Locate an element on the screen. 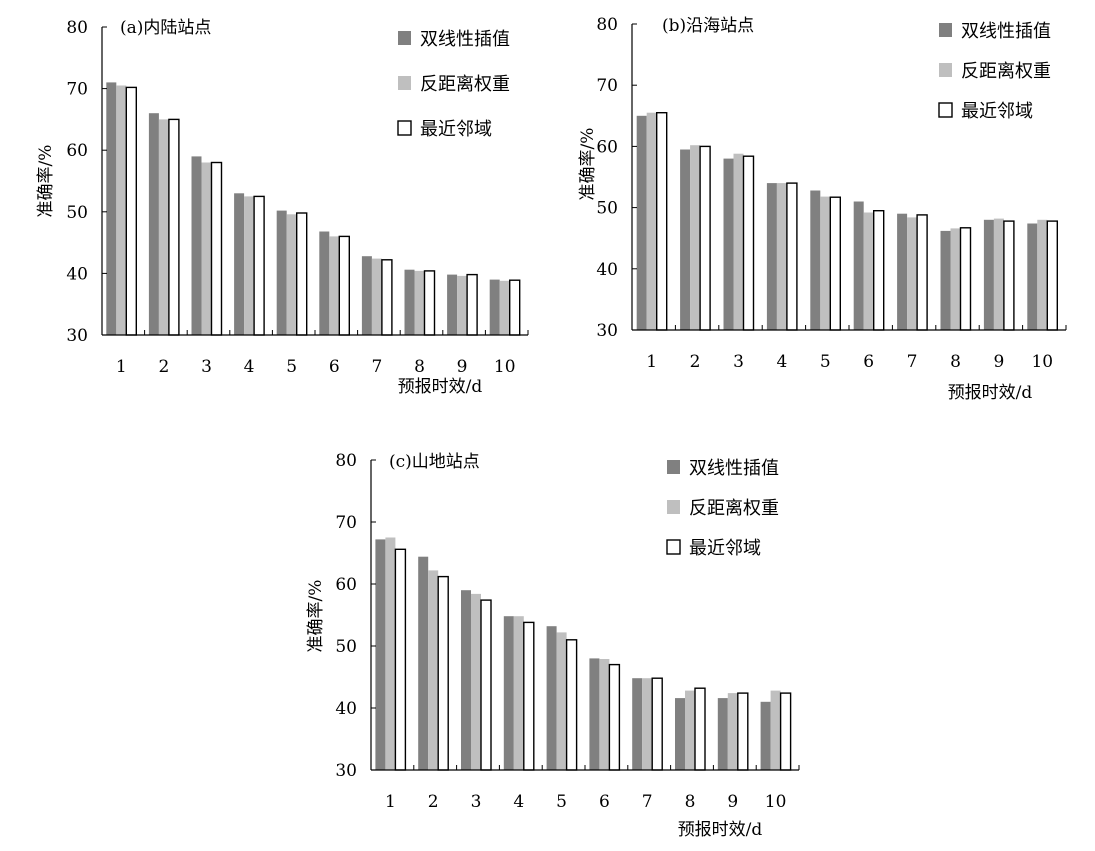 Image resolution: width=1095 pixels, height=851 pixels. chart2-title: (b)沿海站点 is located at coordinates (708, 26).